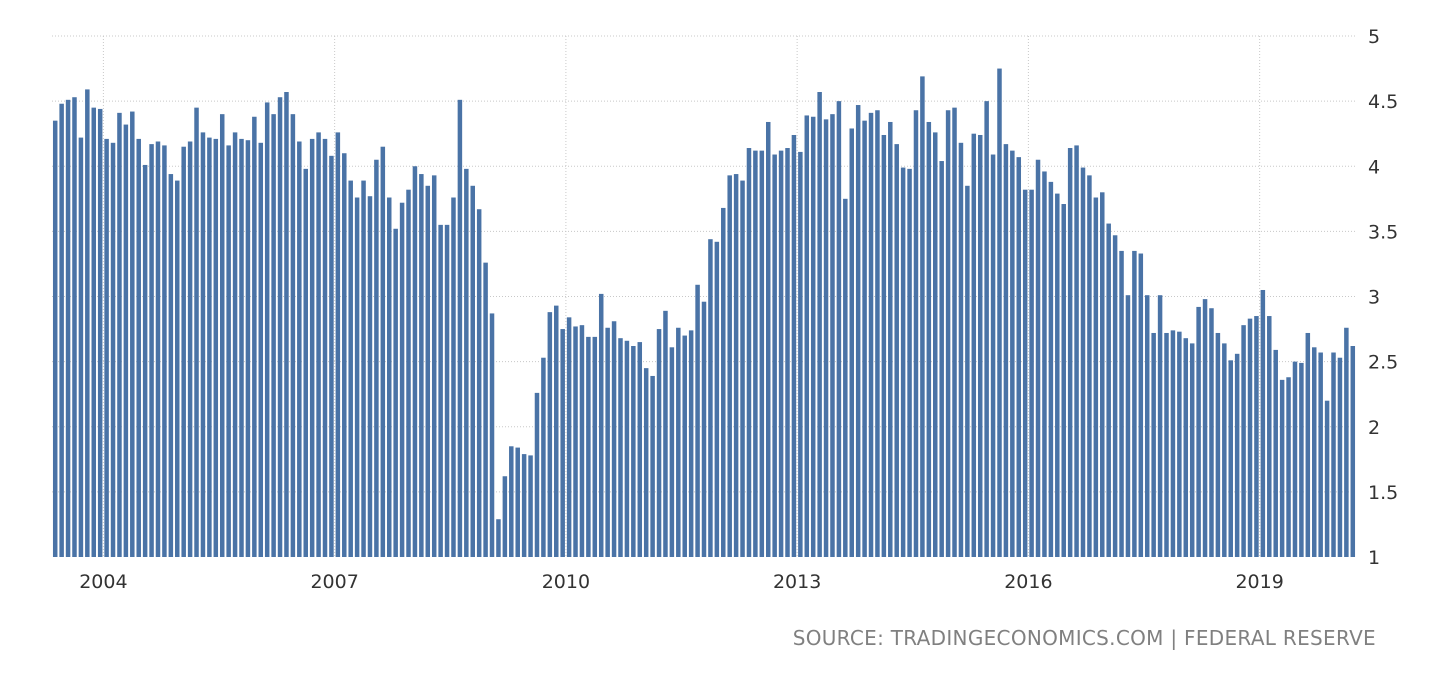 This screenshot has width=1436, height=678. Describe the element at coordinates (566, 582) in the screenshot. I see `x-tick-label: 2010` at that location.